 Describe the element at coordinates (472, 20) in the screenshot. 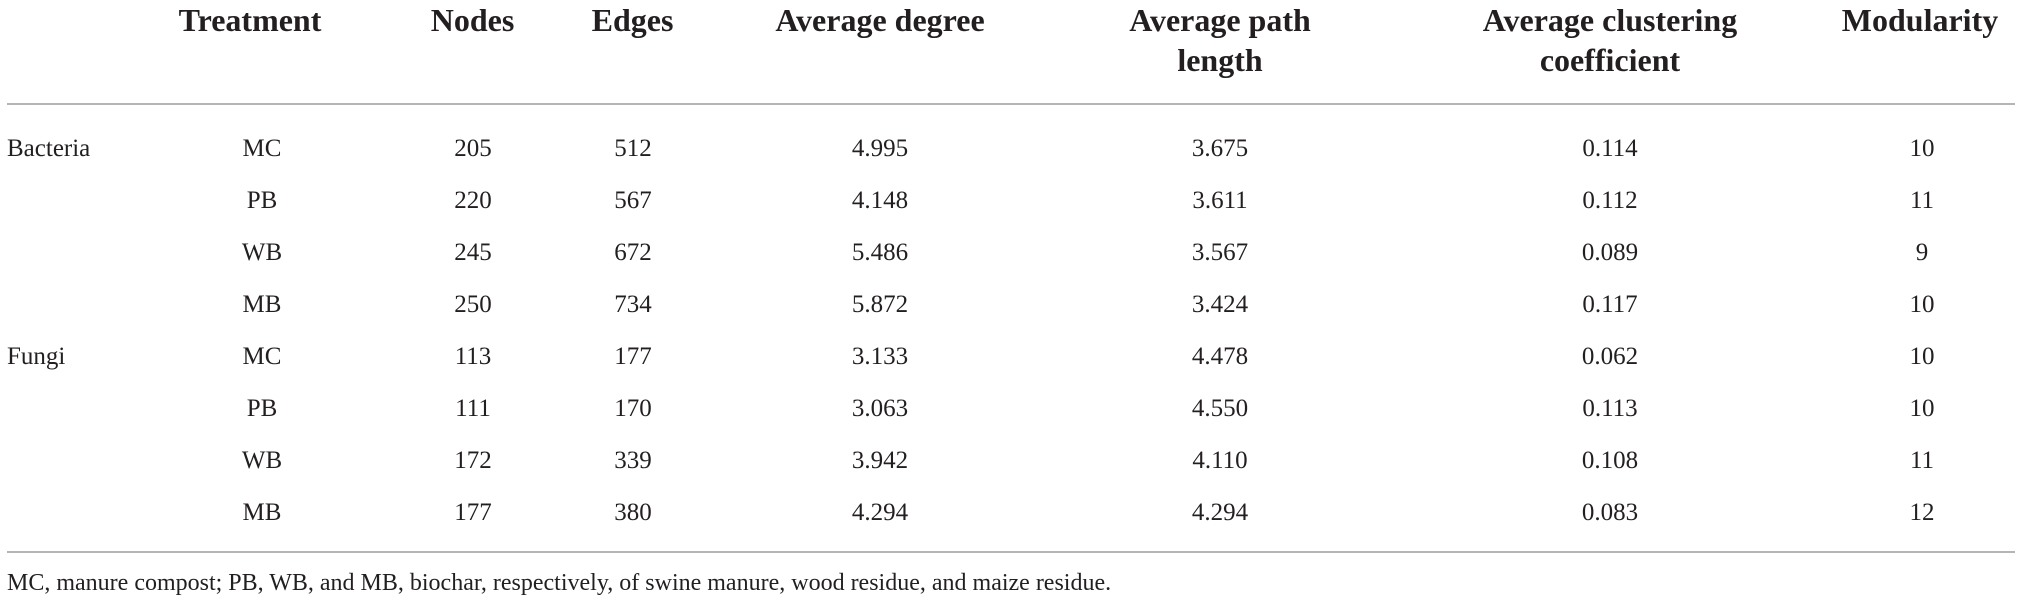

I see `header-nodes: Nodes` at that location.